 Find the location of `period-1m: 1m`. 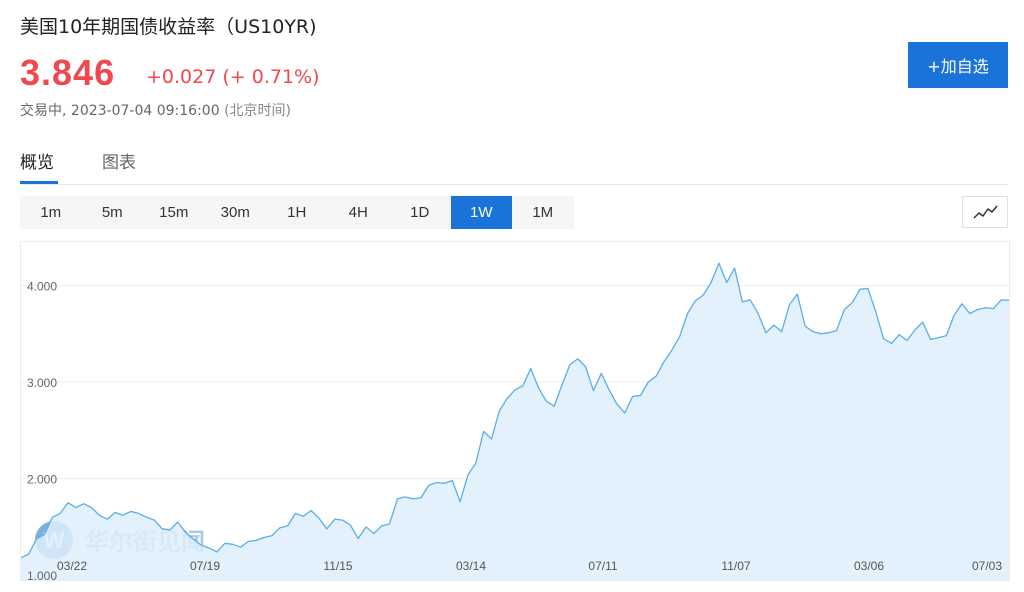

period-1m: 1m is located at coordinates (51, 212).